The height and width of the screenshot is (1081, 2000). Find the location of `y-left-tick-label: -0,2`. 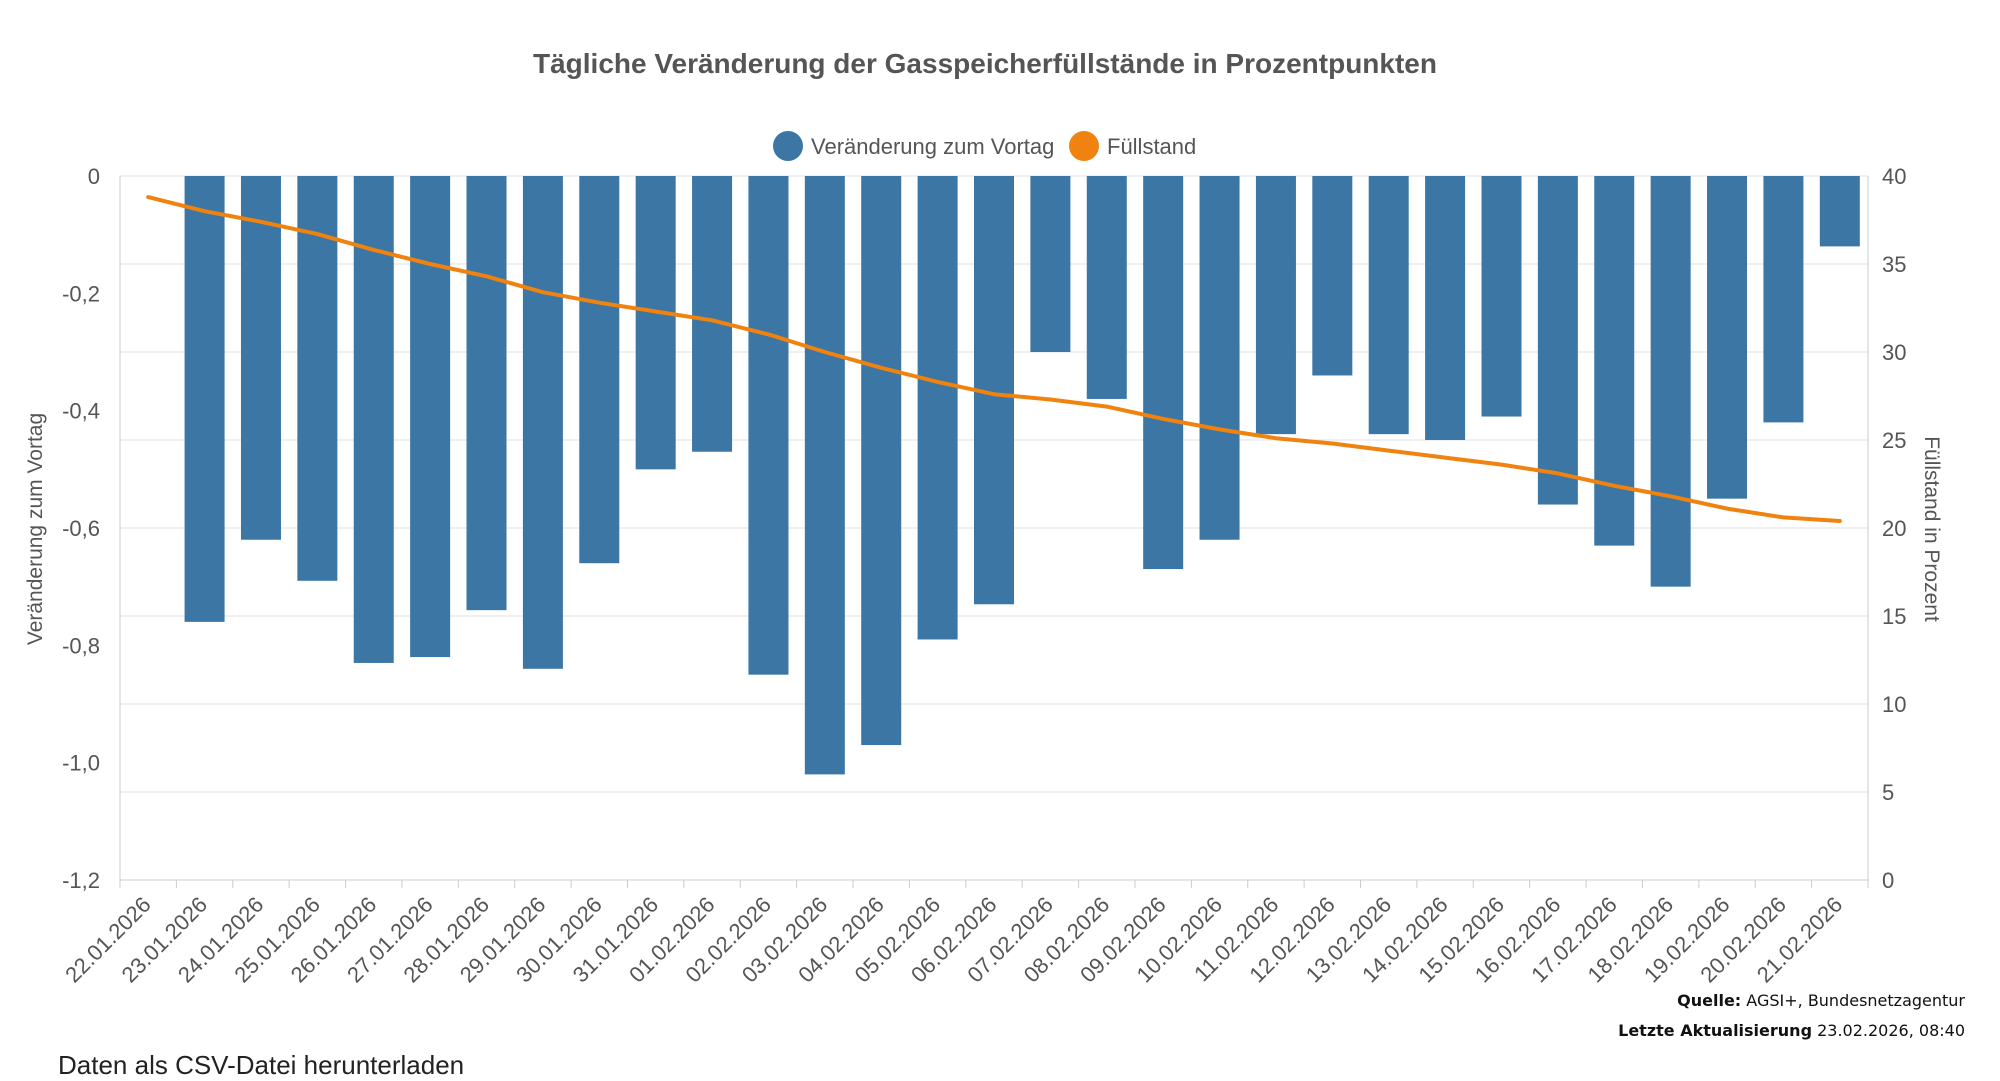

y-left-tick-label: -0,2 is located at coordinates (81, 293).